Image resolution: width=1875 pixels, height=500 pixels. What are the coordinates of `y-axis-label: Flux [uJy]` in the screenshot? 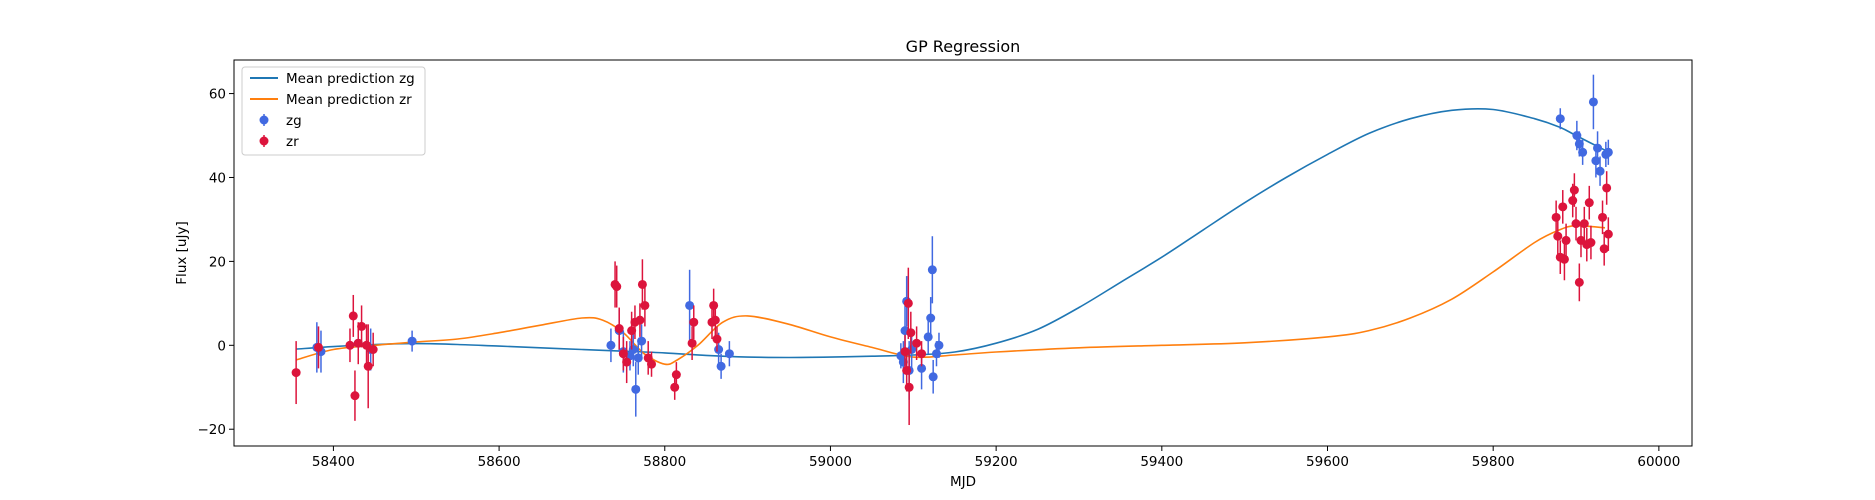 It's located at (182, 252).